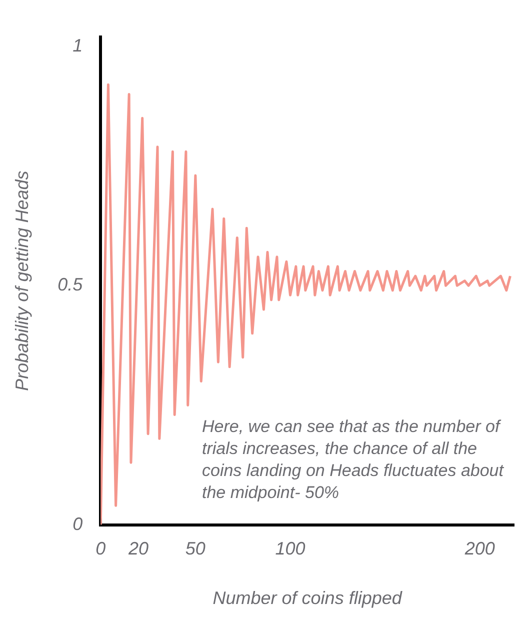 This screenshot has width=530, height=622. I want to click on x-tick-label: 100, so click(290, 548).